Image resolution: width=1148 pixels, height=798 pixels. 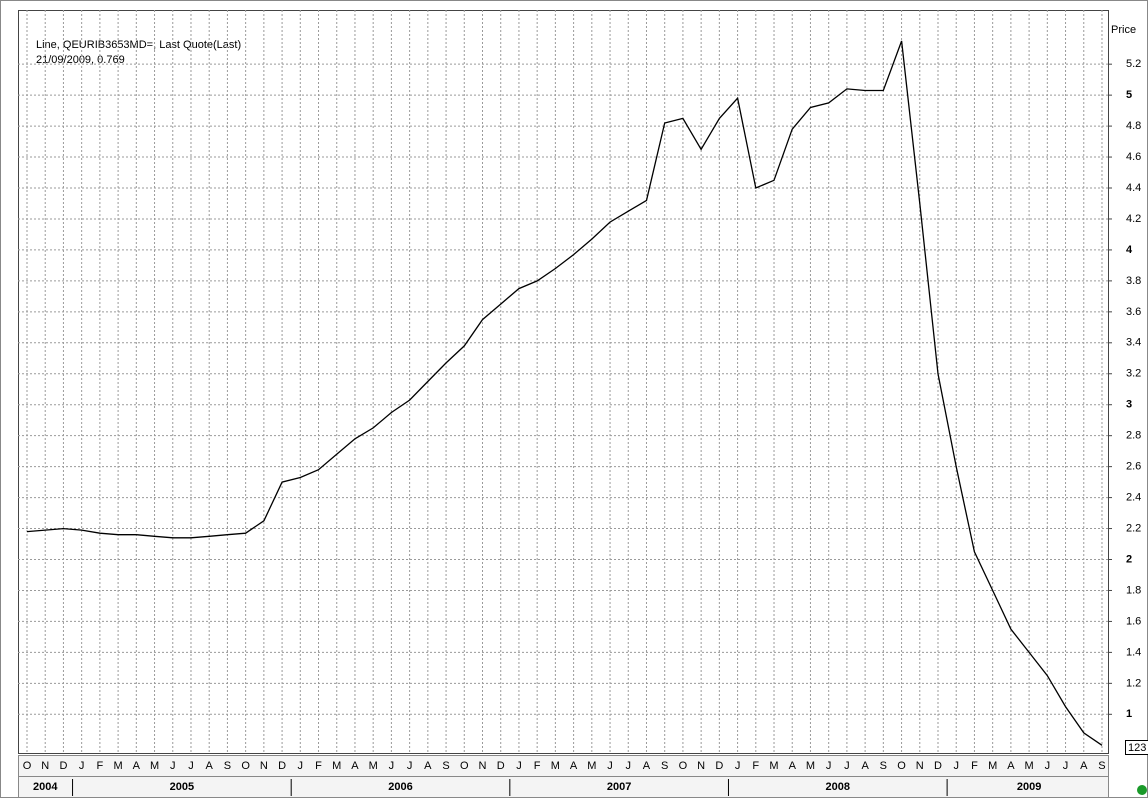 I want to click on y-tick-label: 2.4, so click(x=1133, y=498).